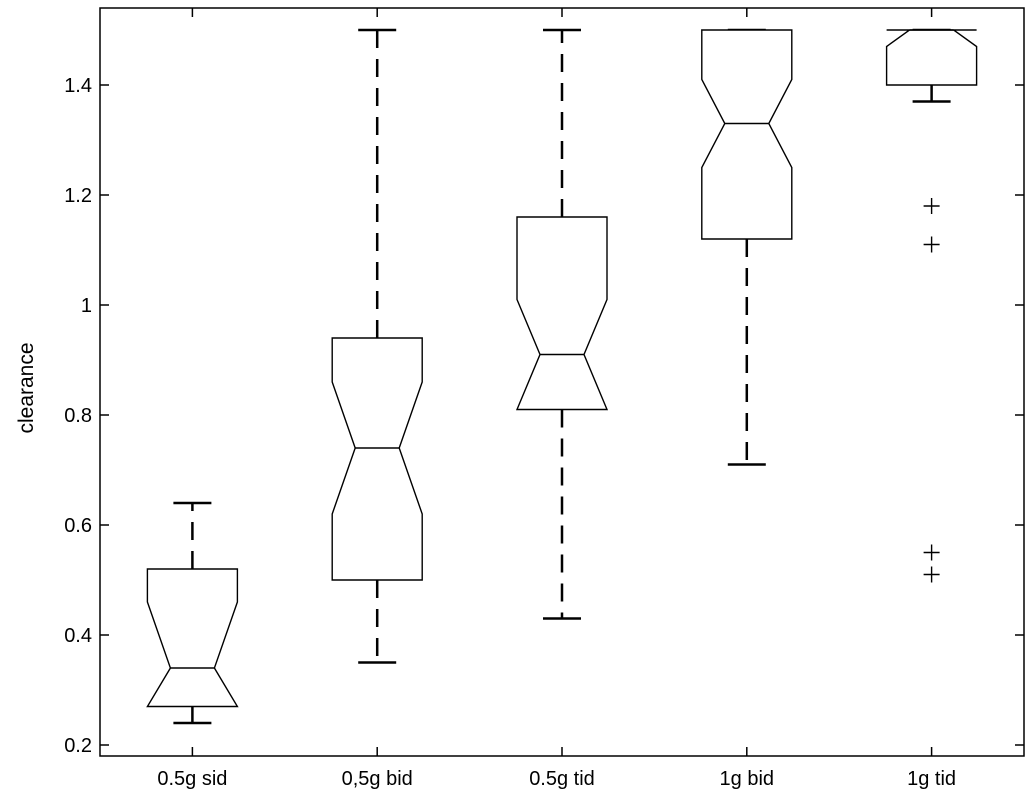  Describe the element at coordinates (78, 746) in the screenshot. I see `y-tick-label: 0.2` at that location.